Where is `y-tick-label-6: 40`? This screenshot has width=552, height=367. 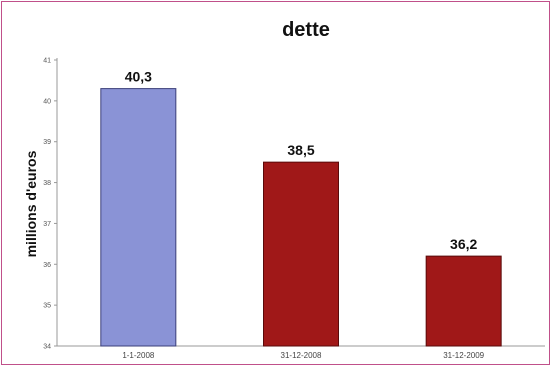
y-tick-label-6: 40 is located at coordinates (47, 101).